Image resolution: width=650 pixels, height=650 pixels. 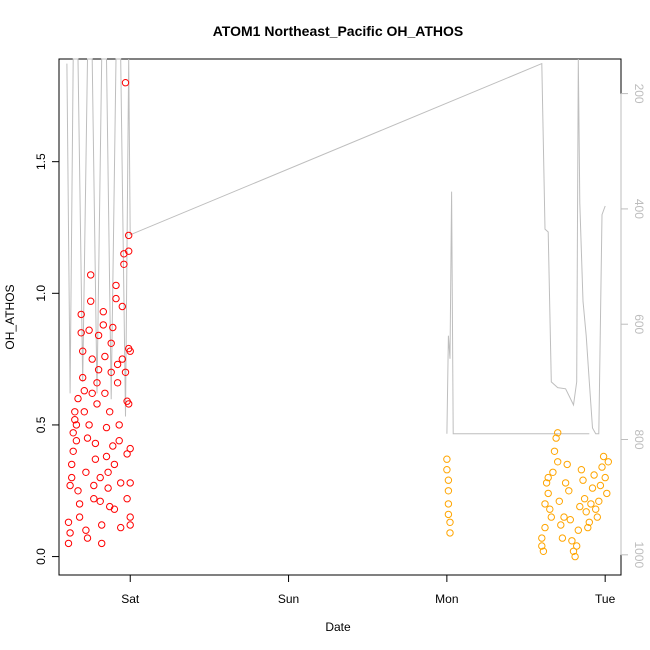 I want to click on y-tick-label: 0.5, so click(x=41, y=424).